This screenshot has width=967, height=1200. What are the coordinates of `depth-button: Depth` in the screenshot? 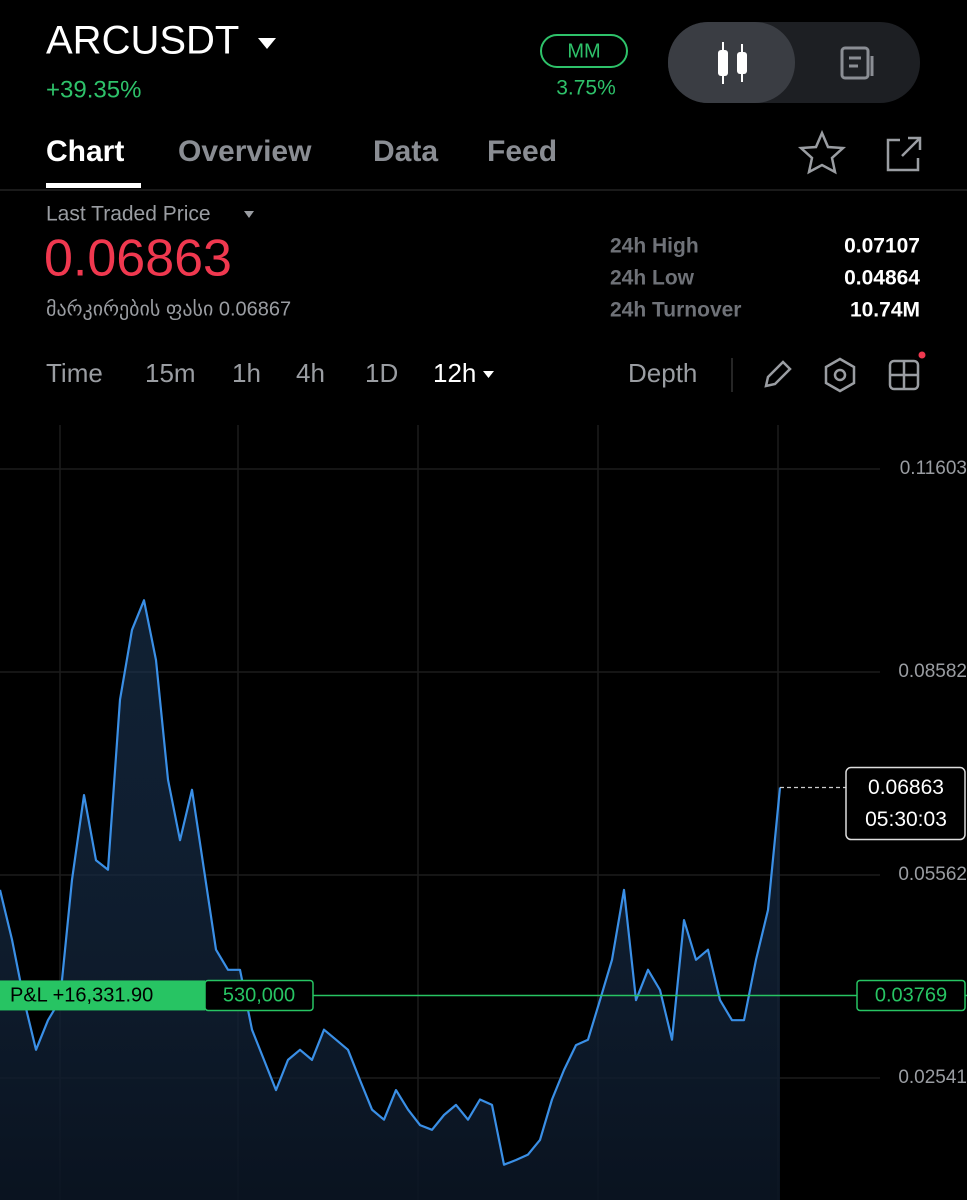 It's located at (662, 373).